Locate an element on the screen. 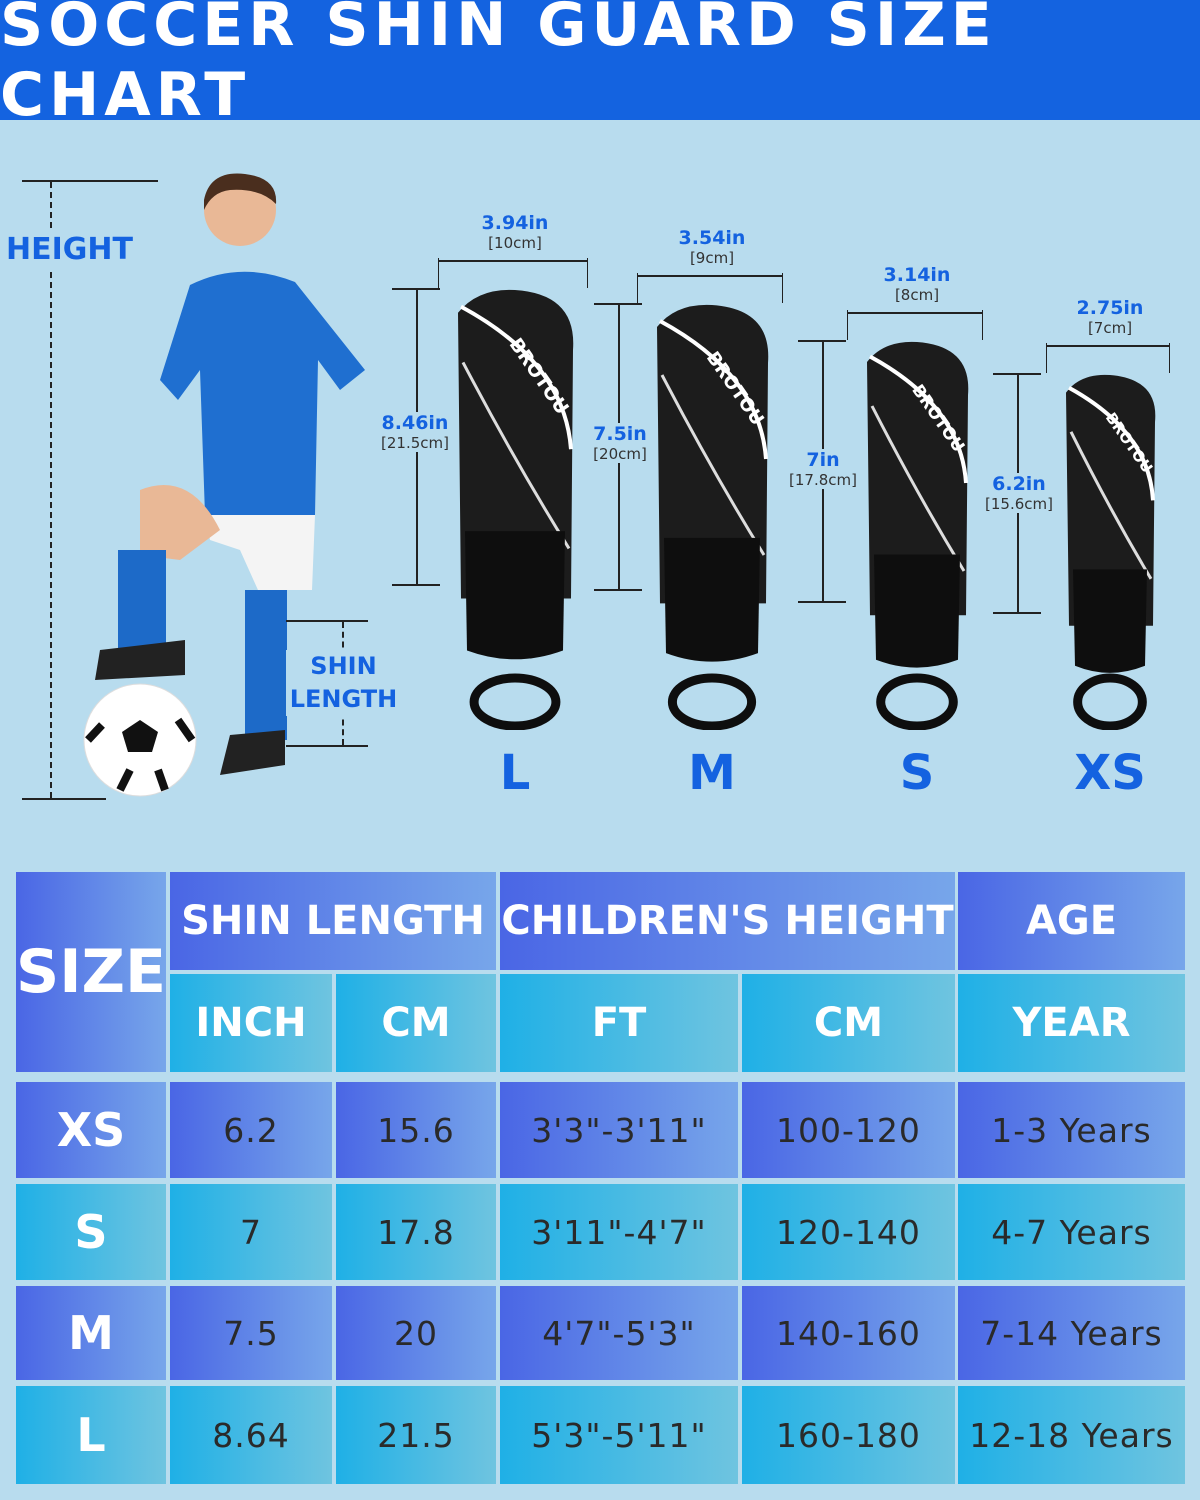  length-cm: [20cm] is located at coordinates (620, 453).